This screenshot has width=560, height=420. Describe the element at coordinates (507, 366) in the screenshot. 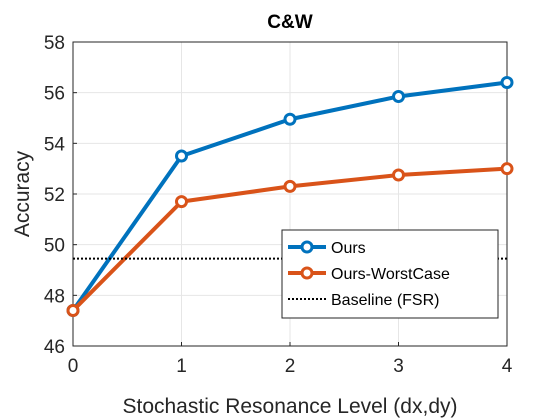

I see `x-tick-label: 4` at that location.